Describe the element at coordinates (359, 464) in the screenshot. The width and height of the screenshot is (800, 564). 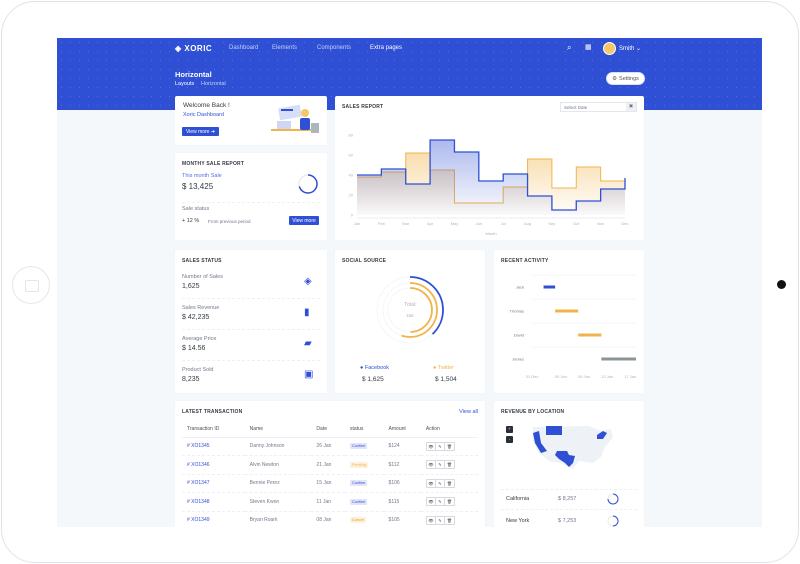
I see `status-badge: Pending` at that location.